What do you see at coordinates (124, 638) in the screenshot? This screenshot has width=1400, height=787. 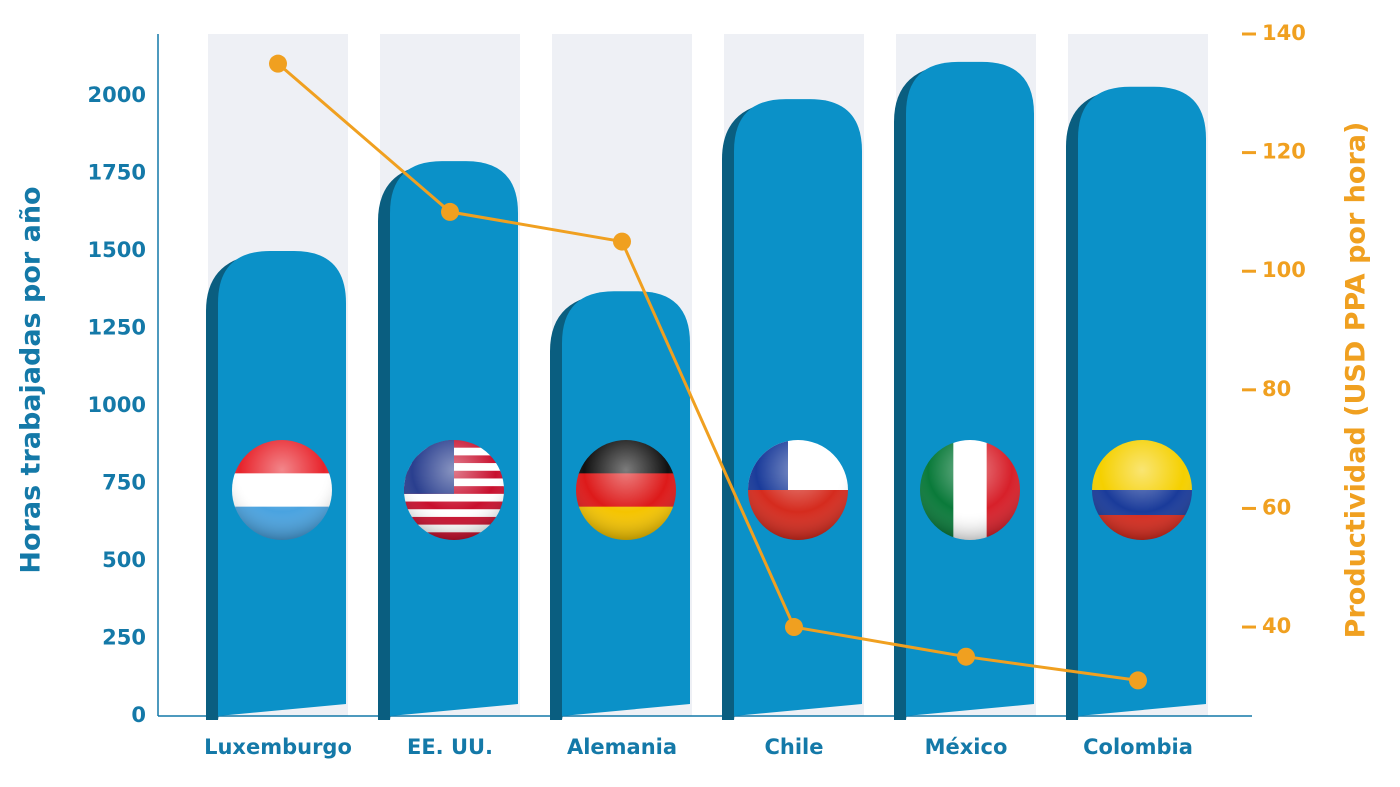 I see `y-tick-label: 250` at bounding box center [124, 638].